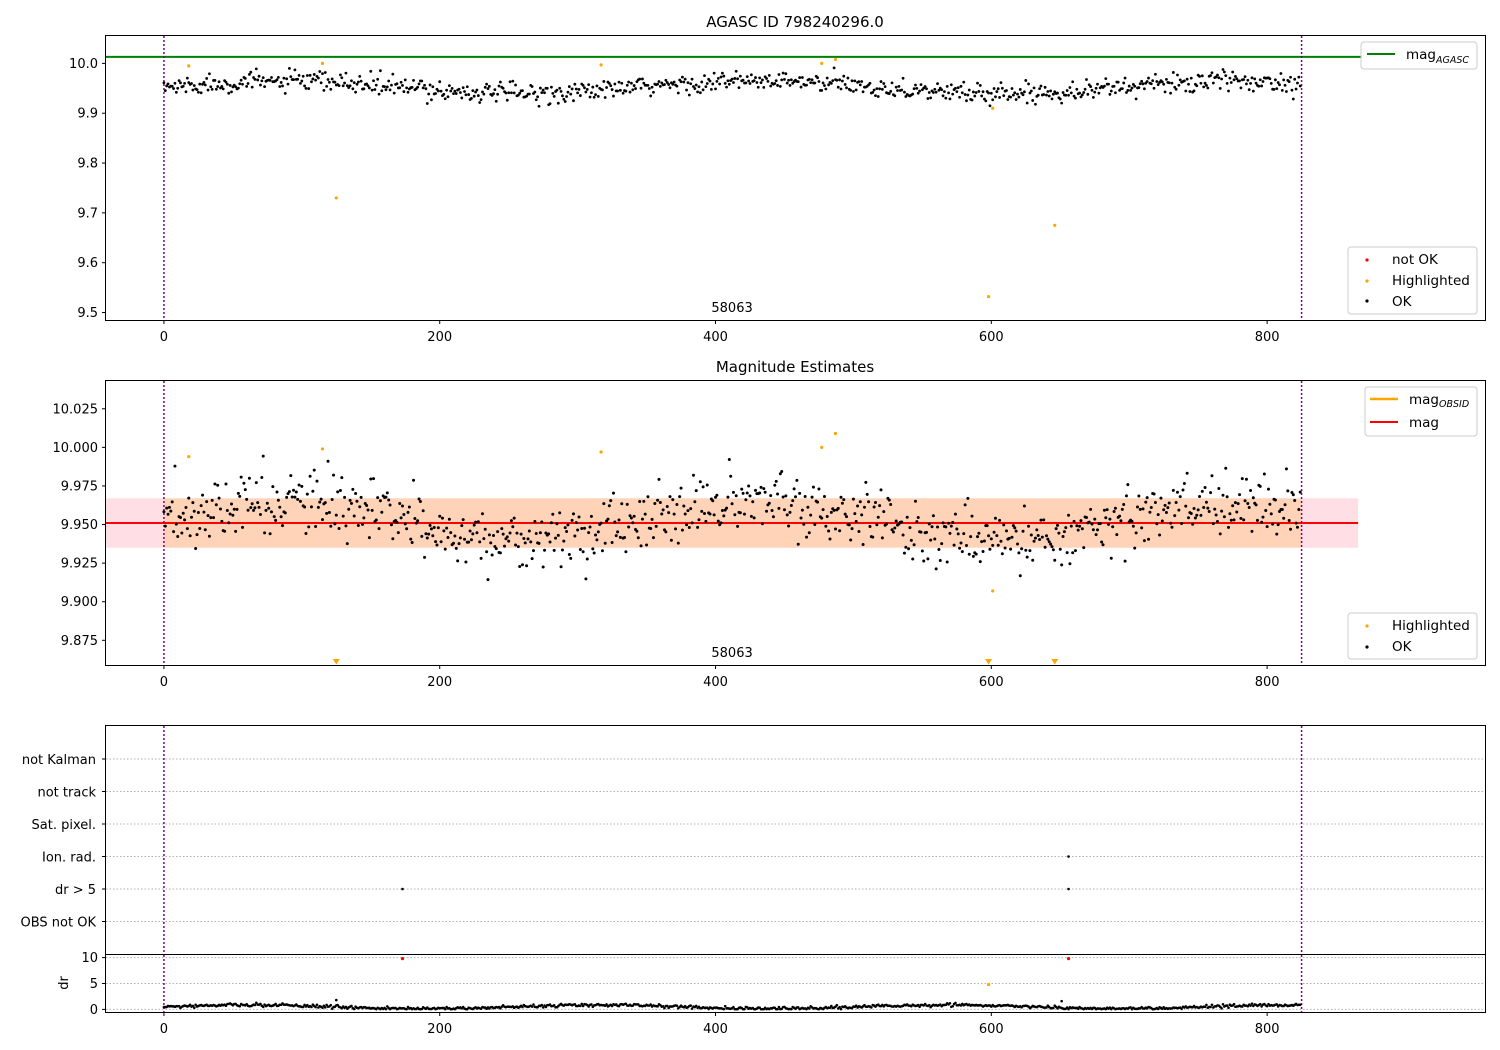 This screenshot has width=1500, height=1050. Describe the element at coordinates (439, 682) in the screenshot. I see `x-tick-label: 200` at that location.